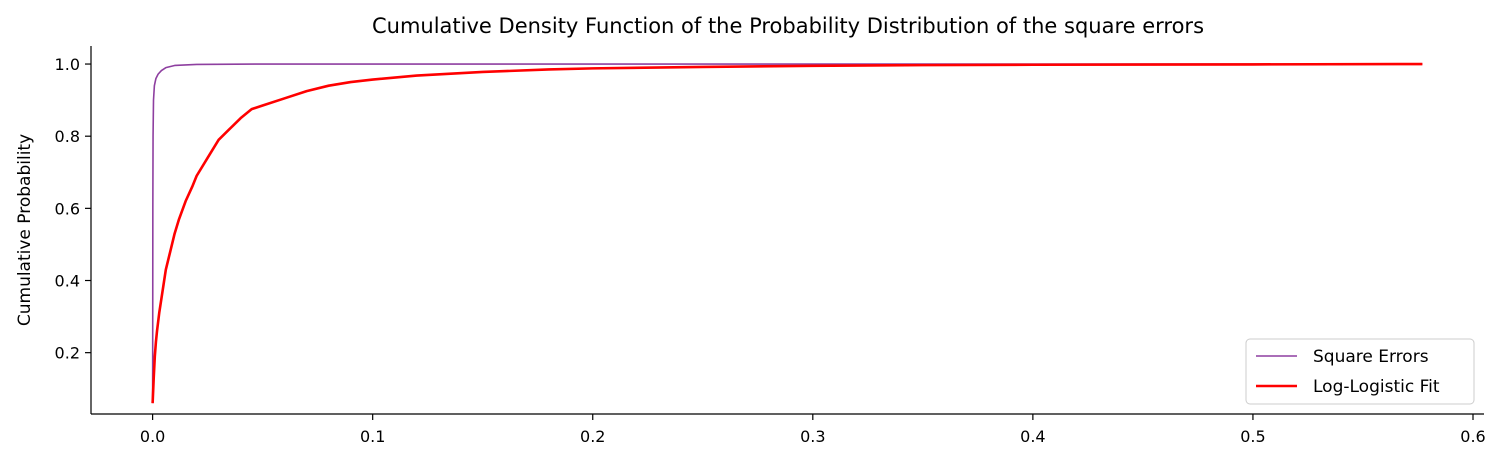  Describe the element at coordinates (67, 281) in the screenshot. I see `y-tick-label: 0.4` at that location.